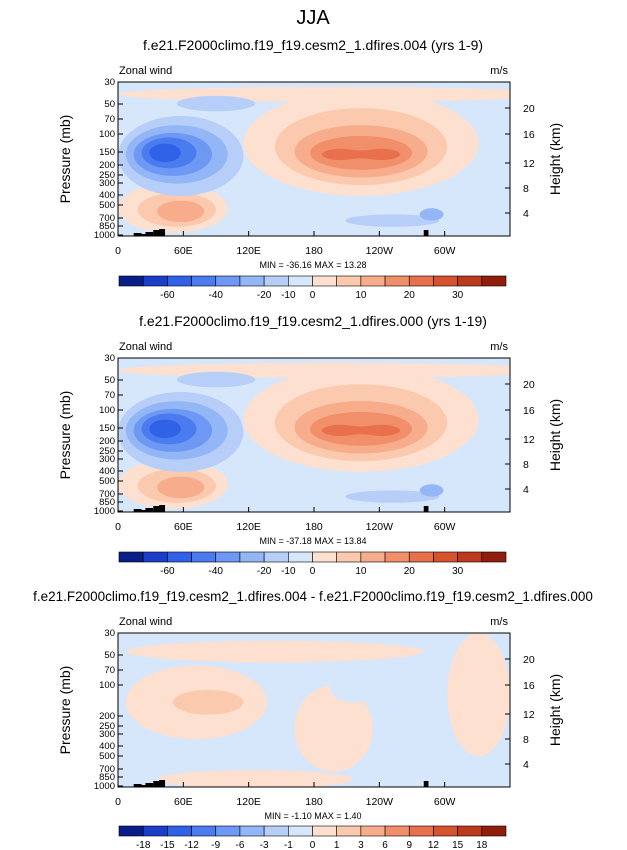  I want to click on colorbar-label: 30, so click(458, 295).